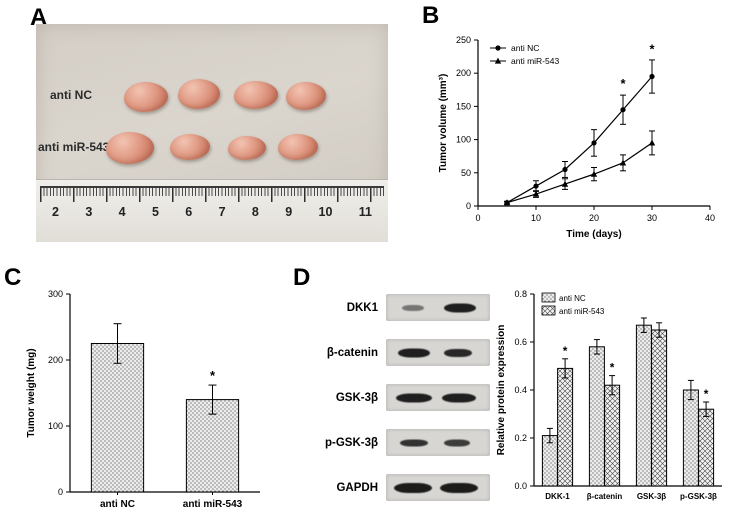 Image resolution: width=734 pixels, height=532 pixels. I want to click on ruler-number: 5, so click(155, 212).